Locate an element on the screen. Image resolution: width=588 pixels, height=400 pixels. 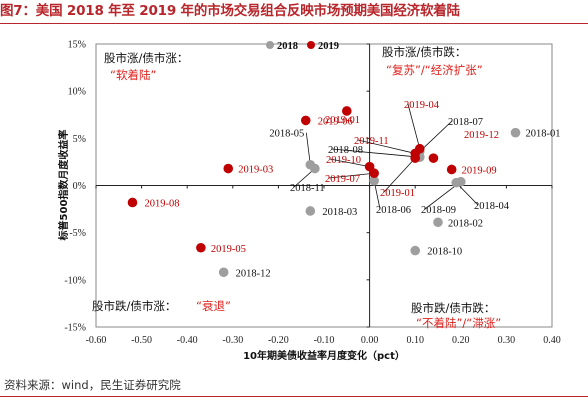
y-tick-label: -15% is located at coordinates (75, 328).